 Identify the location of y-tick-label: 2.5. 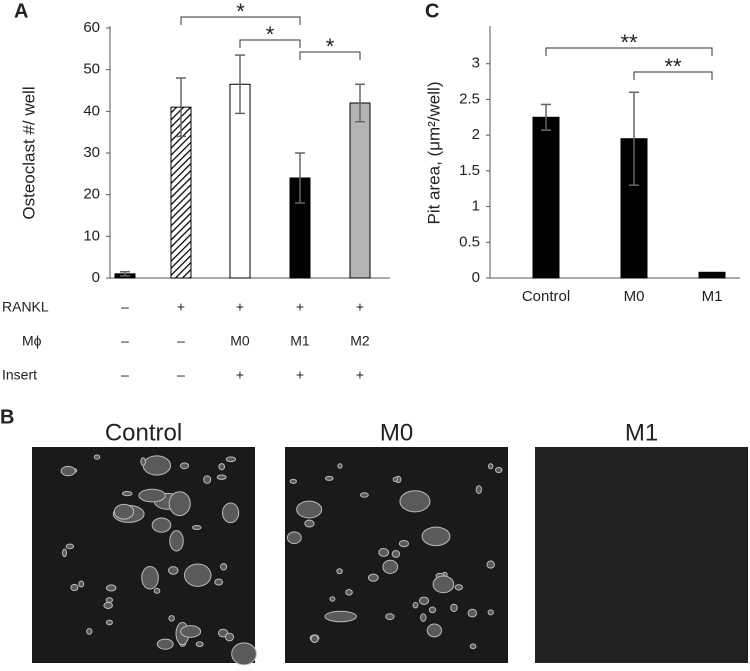
(469, 98).